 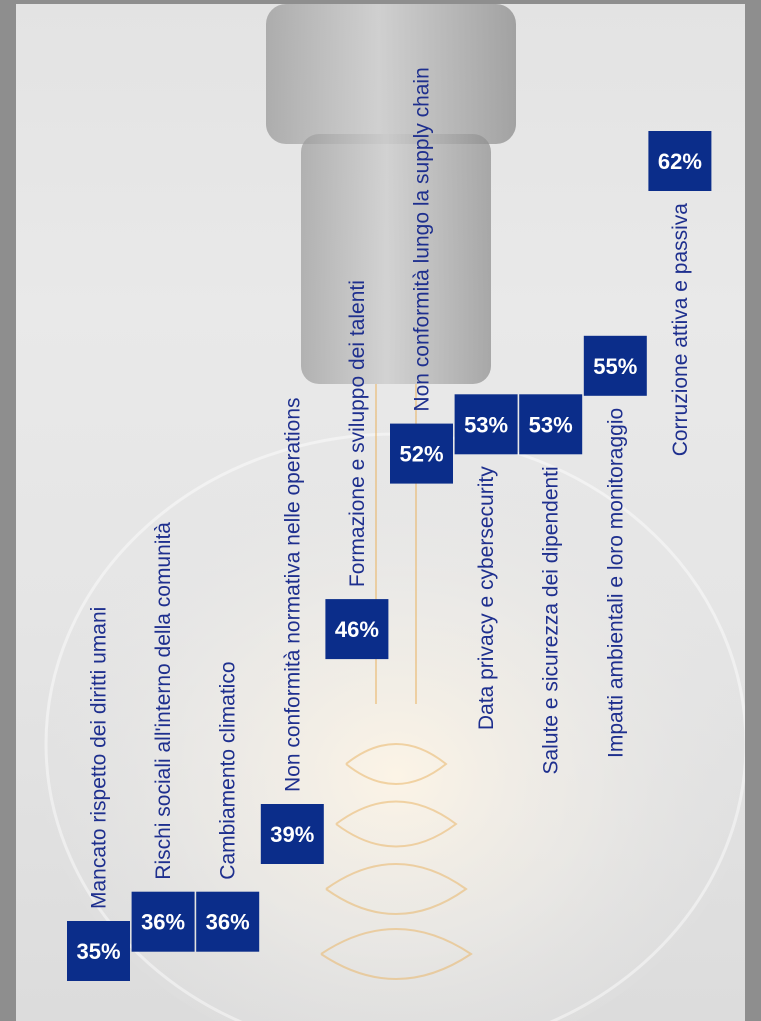 I want to click on bar-value-label-8: 53%, so click(x=551, y=424).